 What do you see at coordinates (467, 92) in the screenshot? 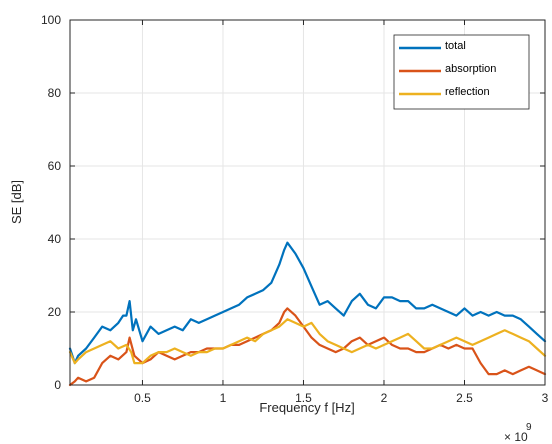
I see `legend-label-reflection: reflection` at bounding box center [467, 92].